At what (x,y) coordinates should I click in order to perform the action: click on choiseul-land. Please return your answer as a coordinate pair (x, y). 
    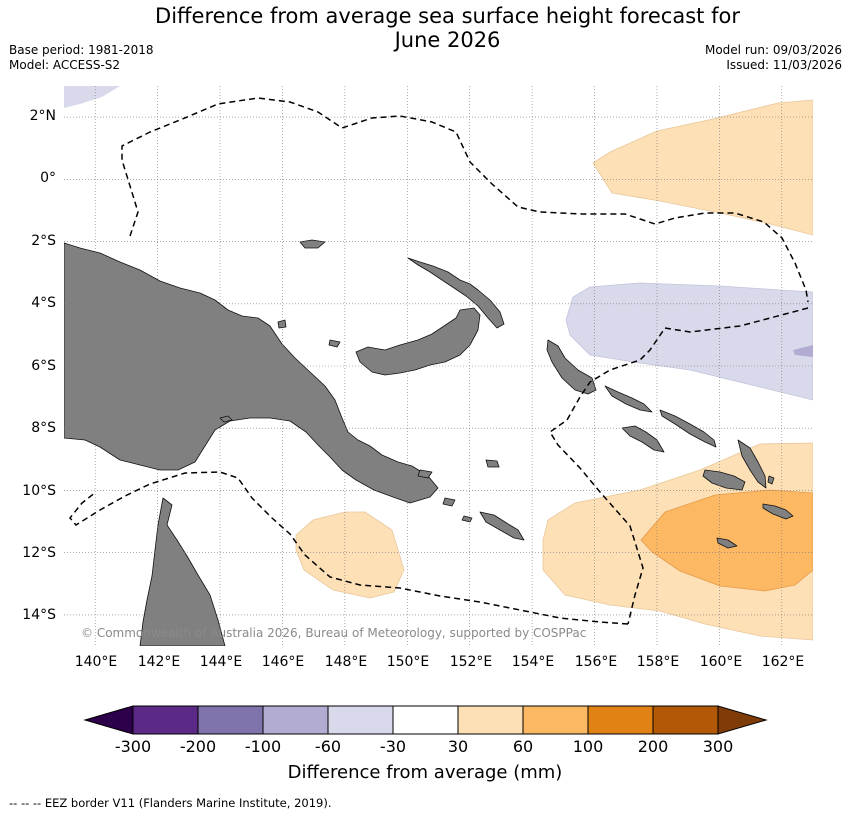
    Looking at the image, I should click on (628, 399).